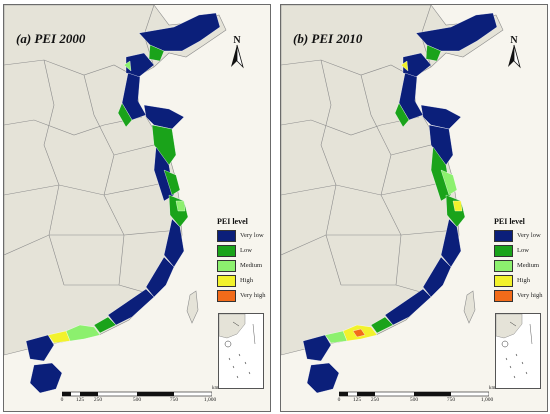  What do you see at coordinates (328, 38) in the screenshot?
I see `panel-title: (b) PEI 2010` at bounding box center [328, 38].